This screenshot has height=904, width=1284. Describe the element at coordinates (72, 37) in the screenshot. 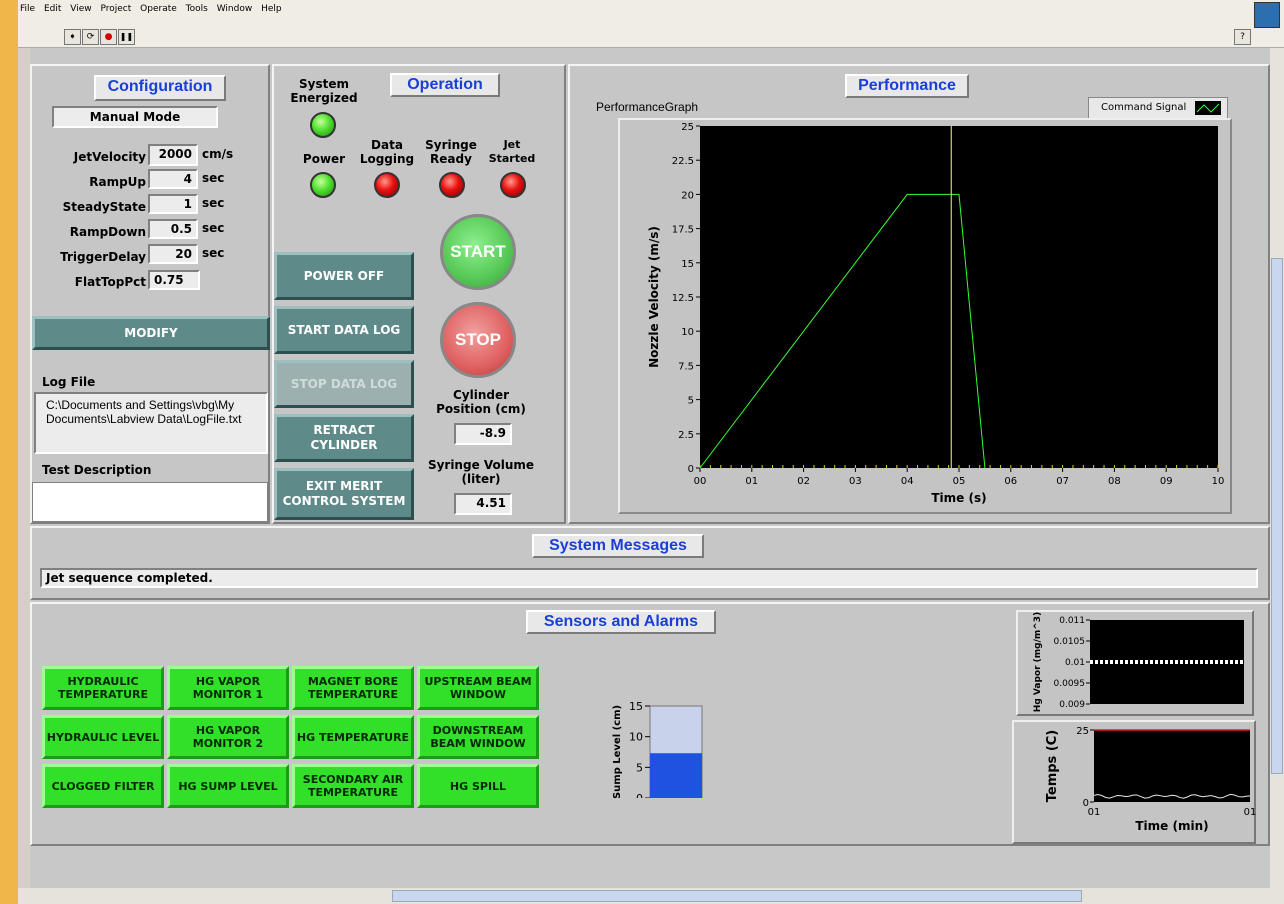

I see `run-icon: ➧` at that location.